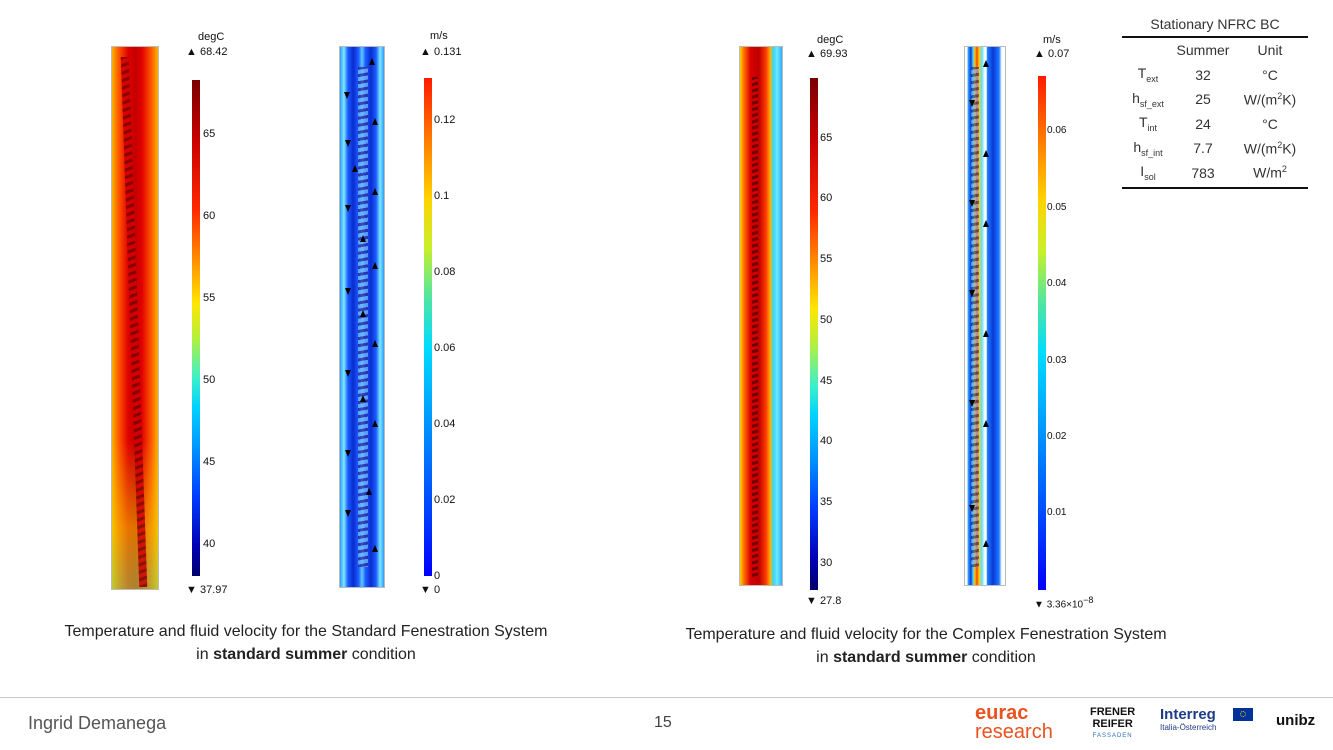 This screenshot has height=750, width=1333. Describe the element at coordinates (1270, 50) in the screenshot. I see `table-header: Unit` at that location.